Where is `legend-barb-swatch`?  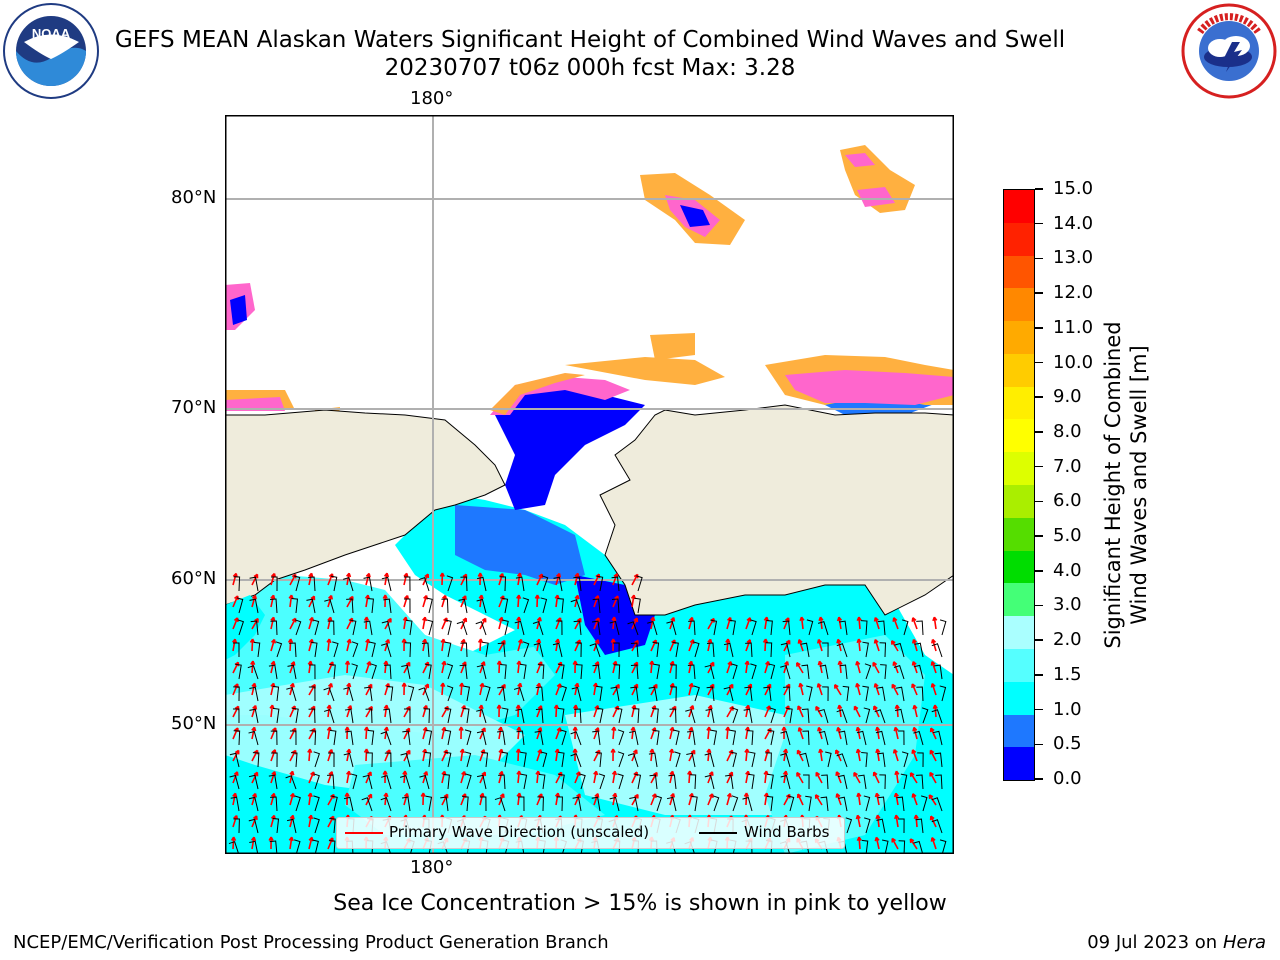 legend-barb-swatch is located at coordinates (718, 833).